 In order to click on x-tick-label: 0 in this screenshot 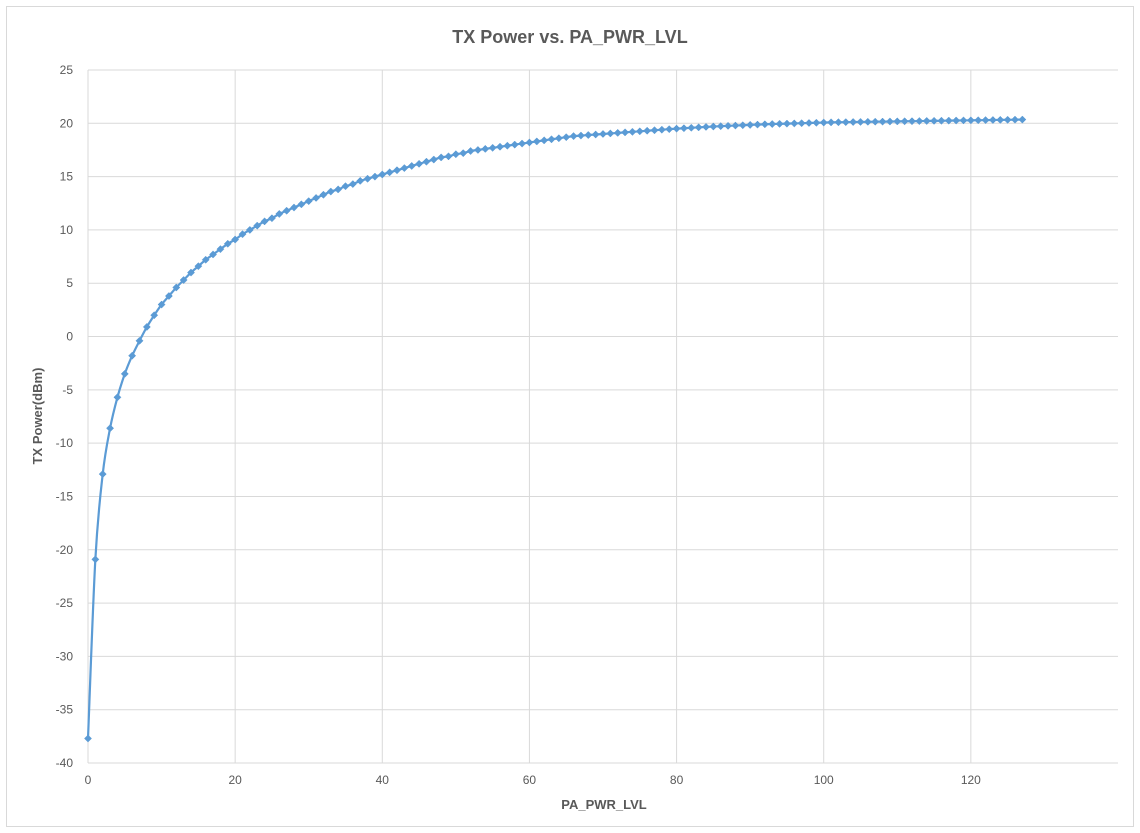, I will do `click(88, 780)`.